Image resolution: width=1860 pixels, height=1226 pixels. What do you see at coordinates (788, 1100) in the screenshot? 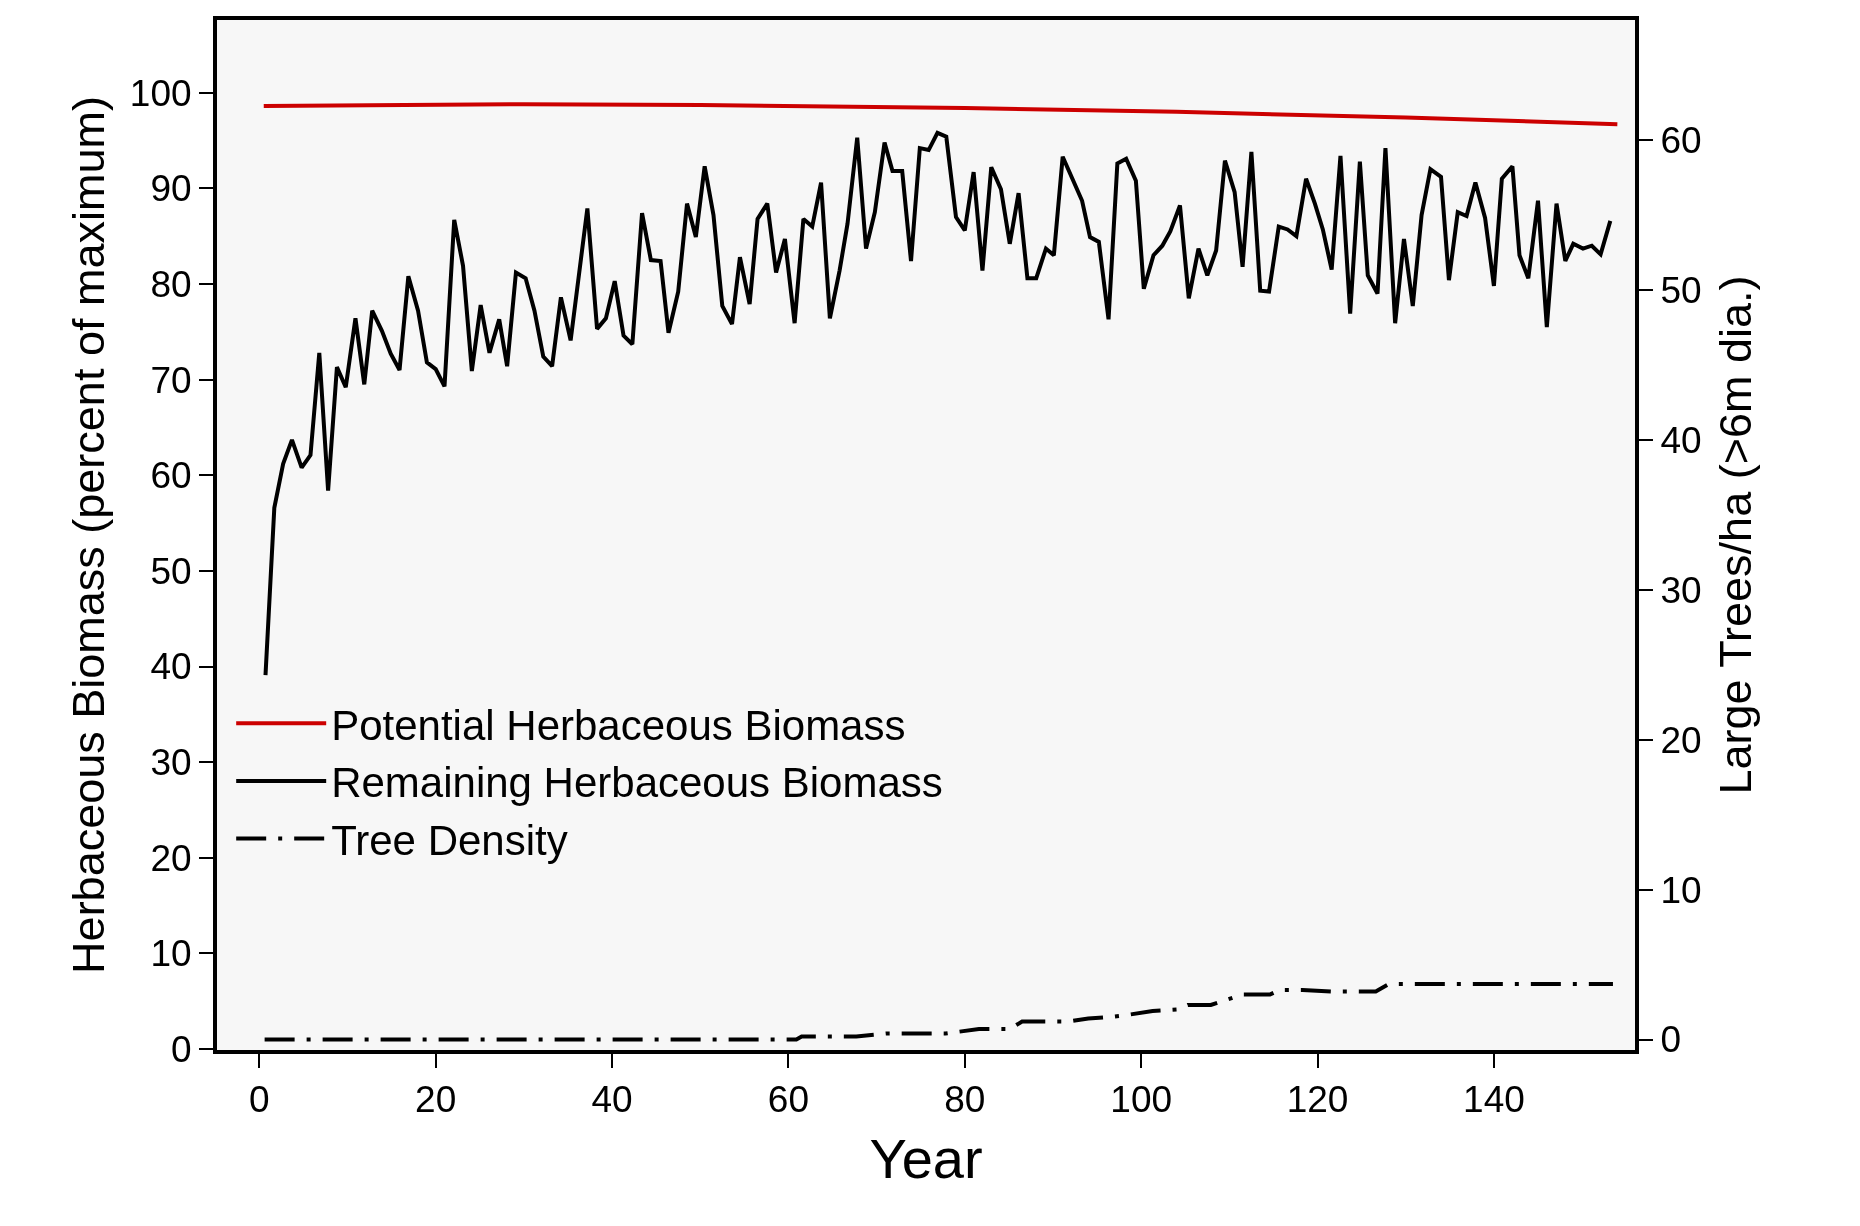
I see `x-tick-label: 60` at bounding box center [788, 1100].